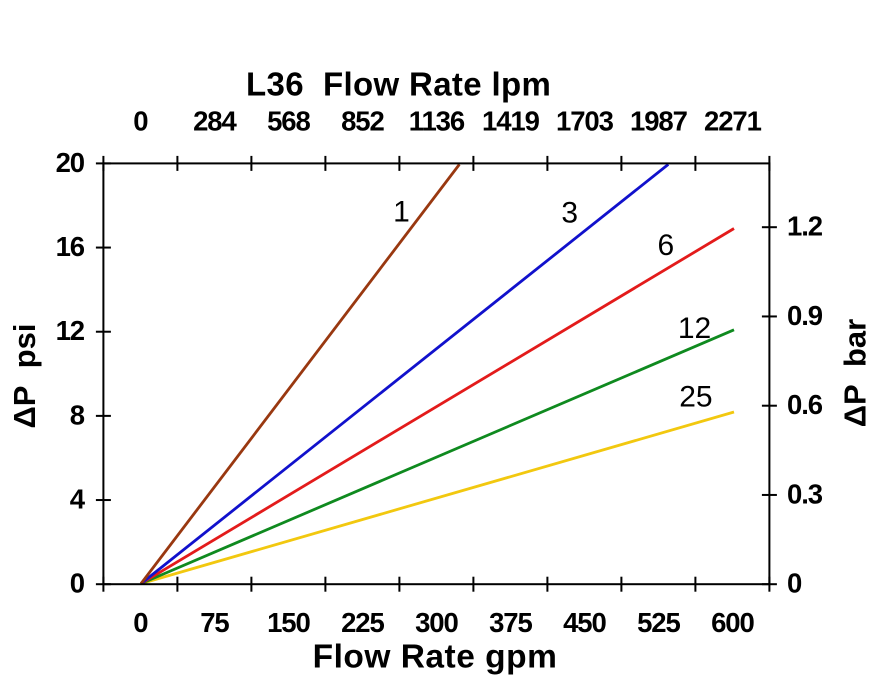 Image resolution: width=884 pixels, height=689 pixels. I want to click on svg-text: 3, so click(569, 212).